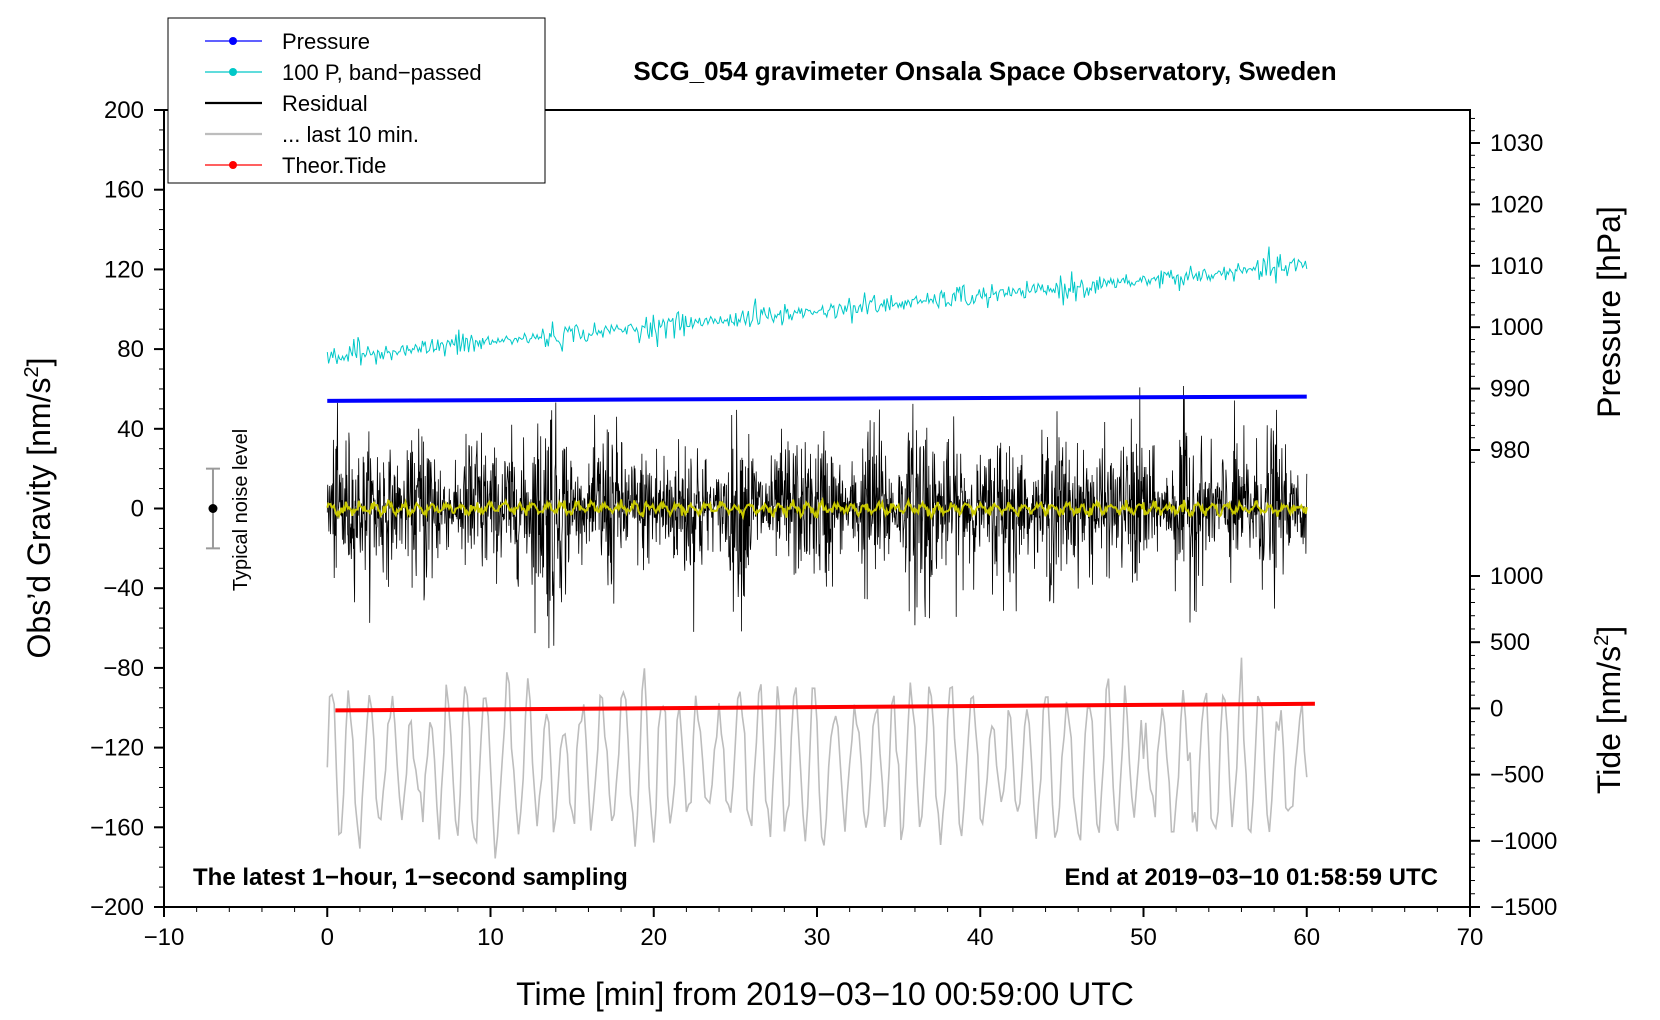 This screenshot has height=1020, width=1660. Describe the element at coordinates (123, 588) in the screenshot. I see `y-tick-label: −40` at that location.